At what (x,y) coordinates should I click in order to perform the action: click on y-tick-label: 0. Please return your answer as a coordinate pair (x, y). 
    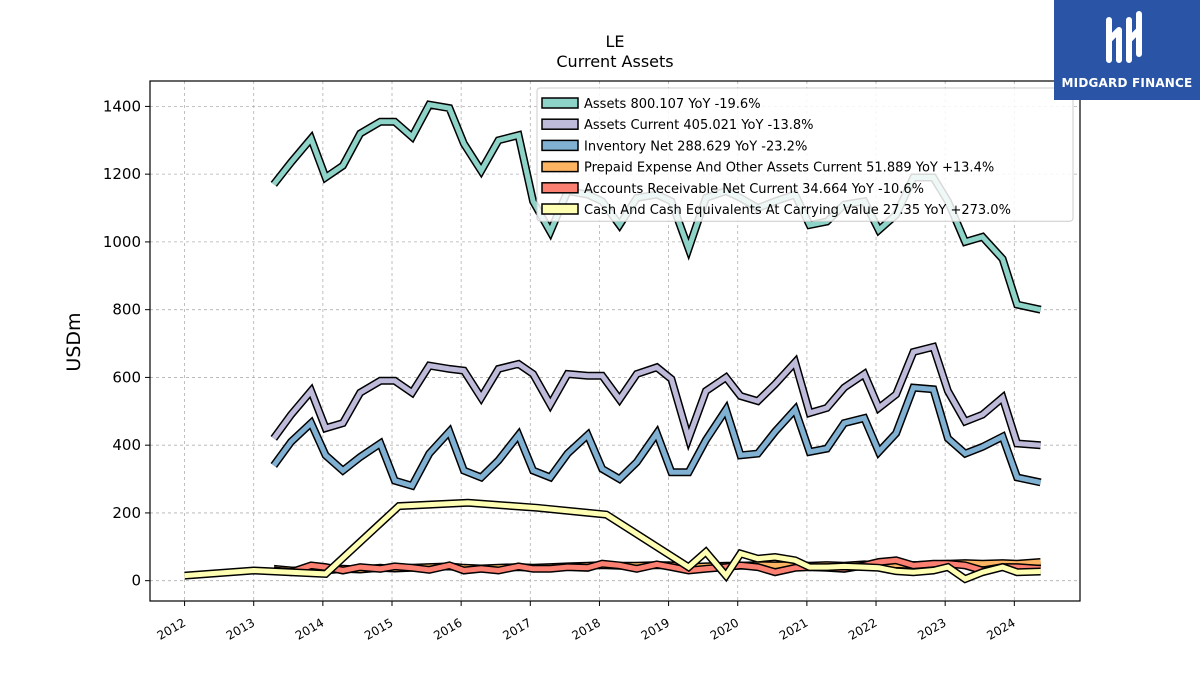
    Looking at the image, I should click on (136, 581).